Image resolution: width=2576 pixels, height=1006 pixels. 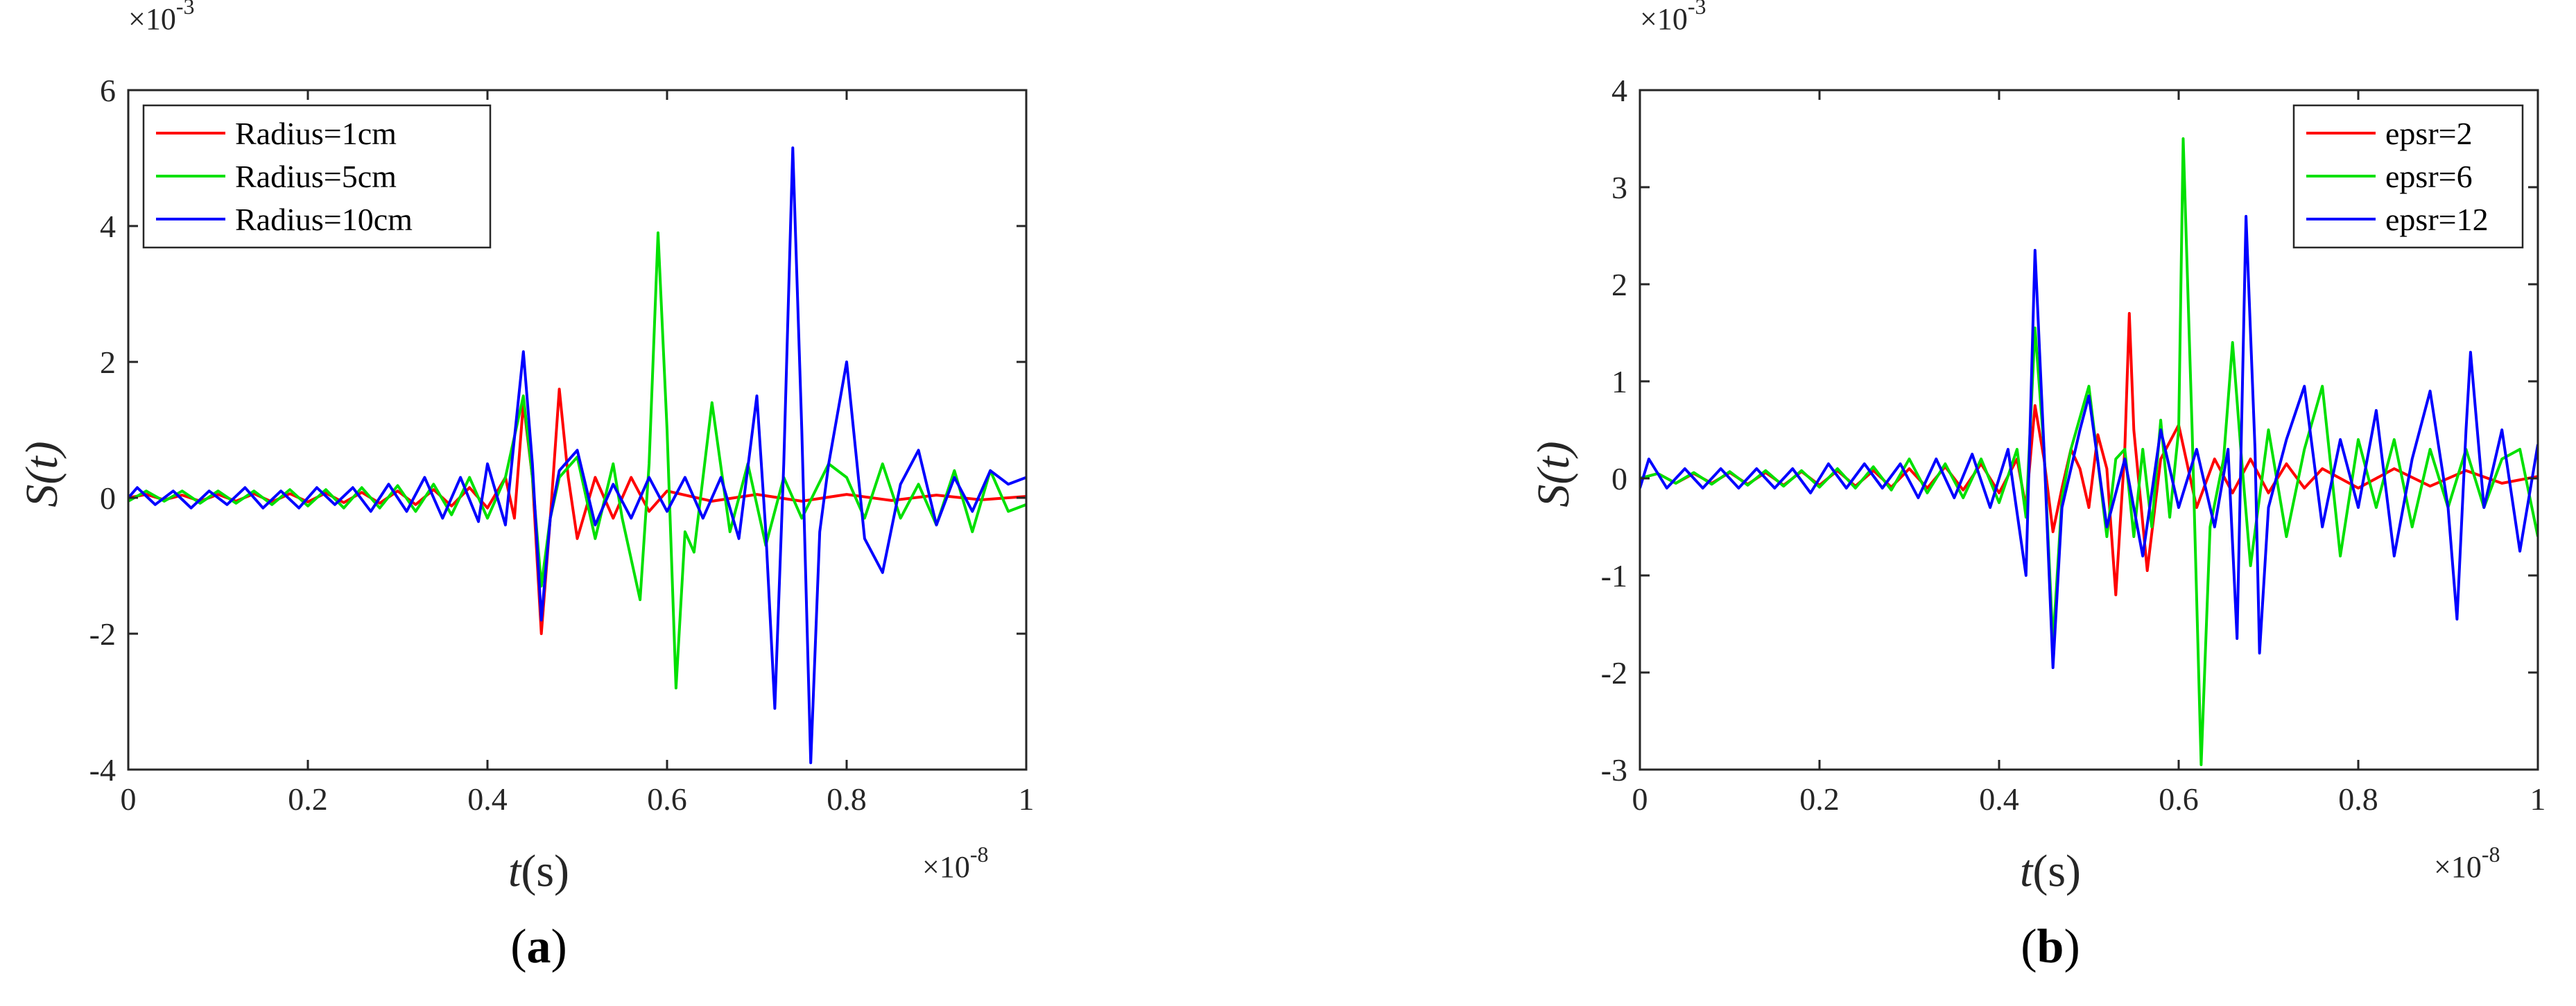 I want to click on panel-a-y-multiplier: ×10⁻³, so click(x=161, y=18).